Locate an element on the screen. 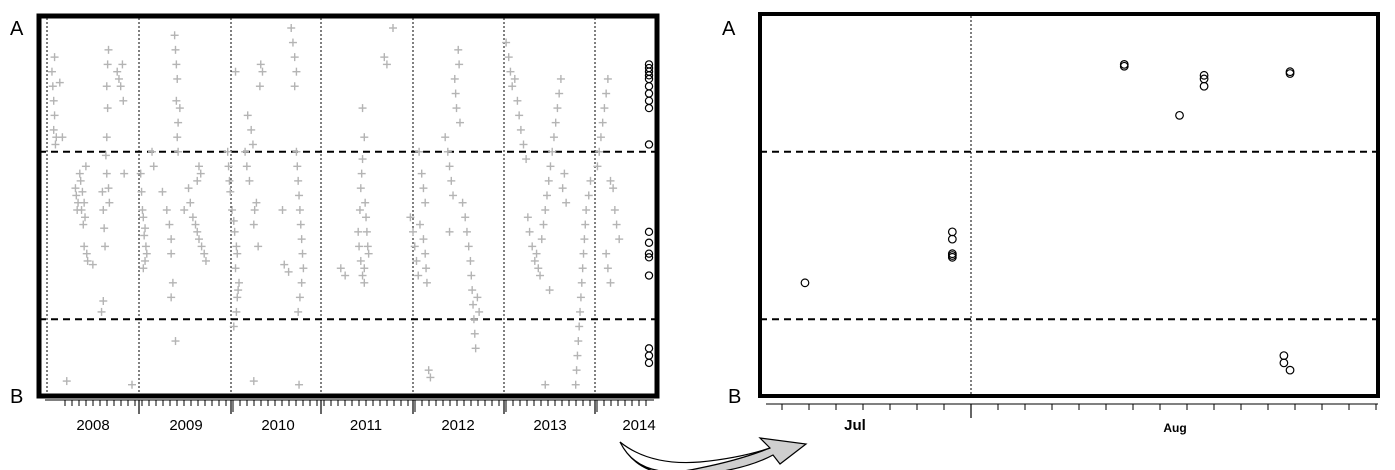  right-y-bottom-label: B is located at coordinates (734, 397).